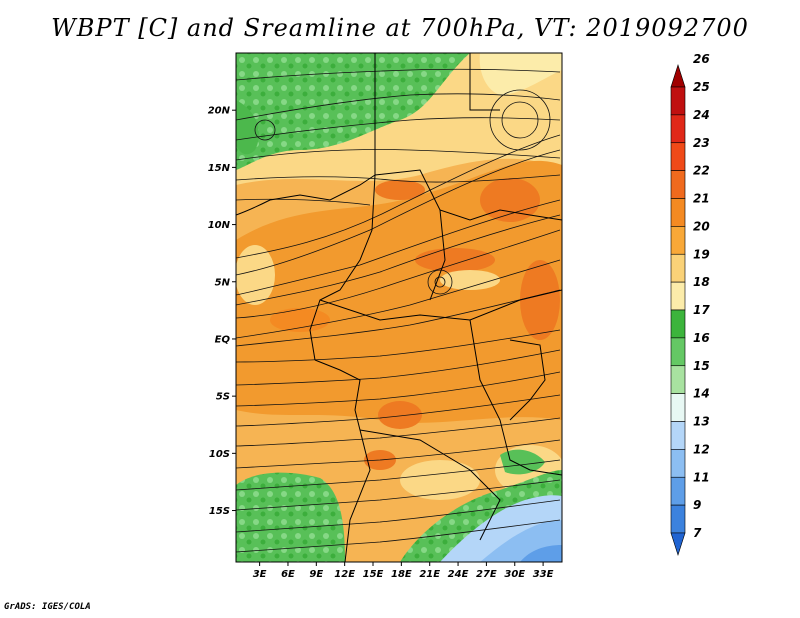 This screenshot has width=800, height=618. What do you see at coordinates (458, 574) in the screenshot?
I see `lon-tick-label: 24E` at bounding box center [458, 574].